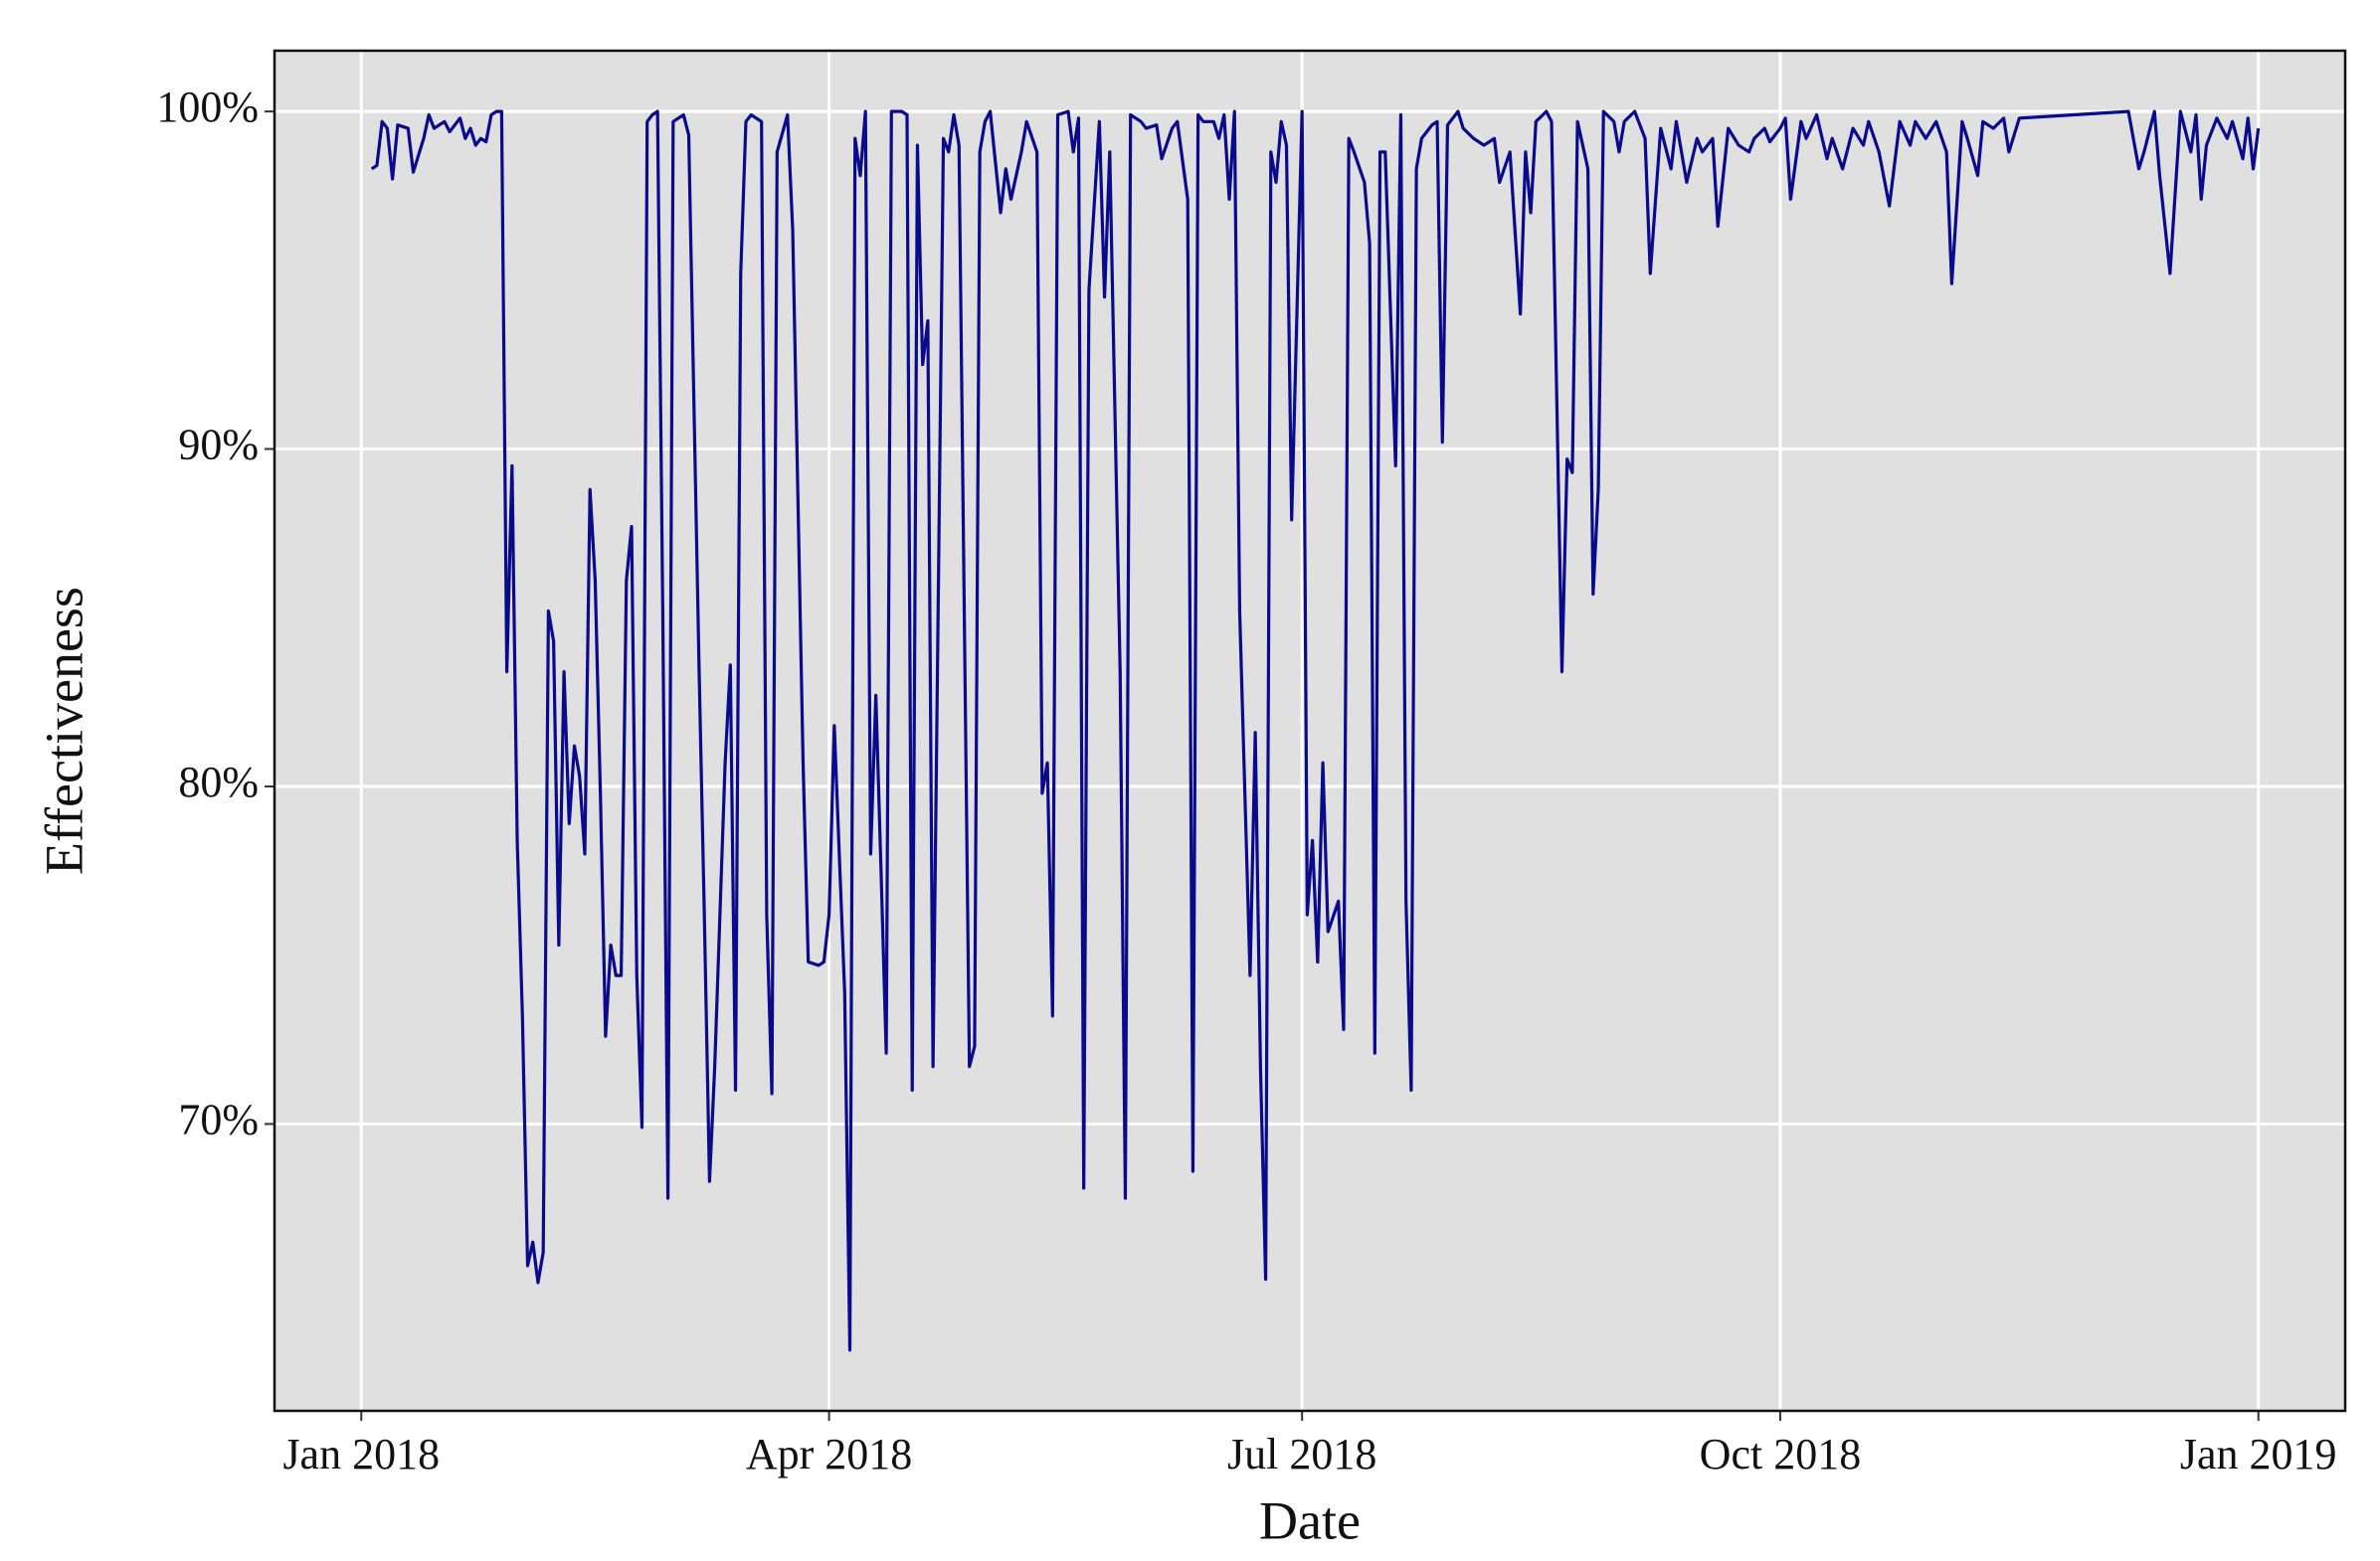 Image resolution: width=2380 pixels, height=1561 pixels. What do you see at coordinates (218, 445) in the screenshot?
I see `y-tick-label: 90%` at bounding box center [218, 445].